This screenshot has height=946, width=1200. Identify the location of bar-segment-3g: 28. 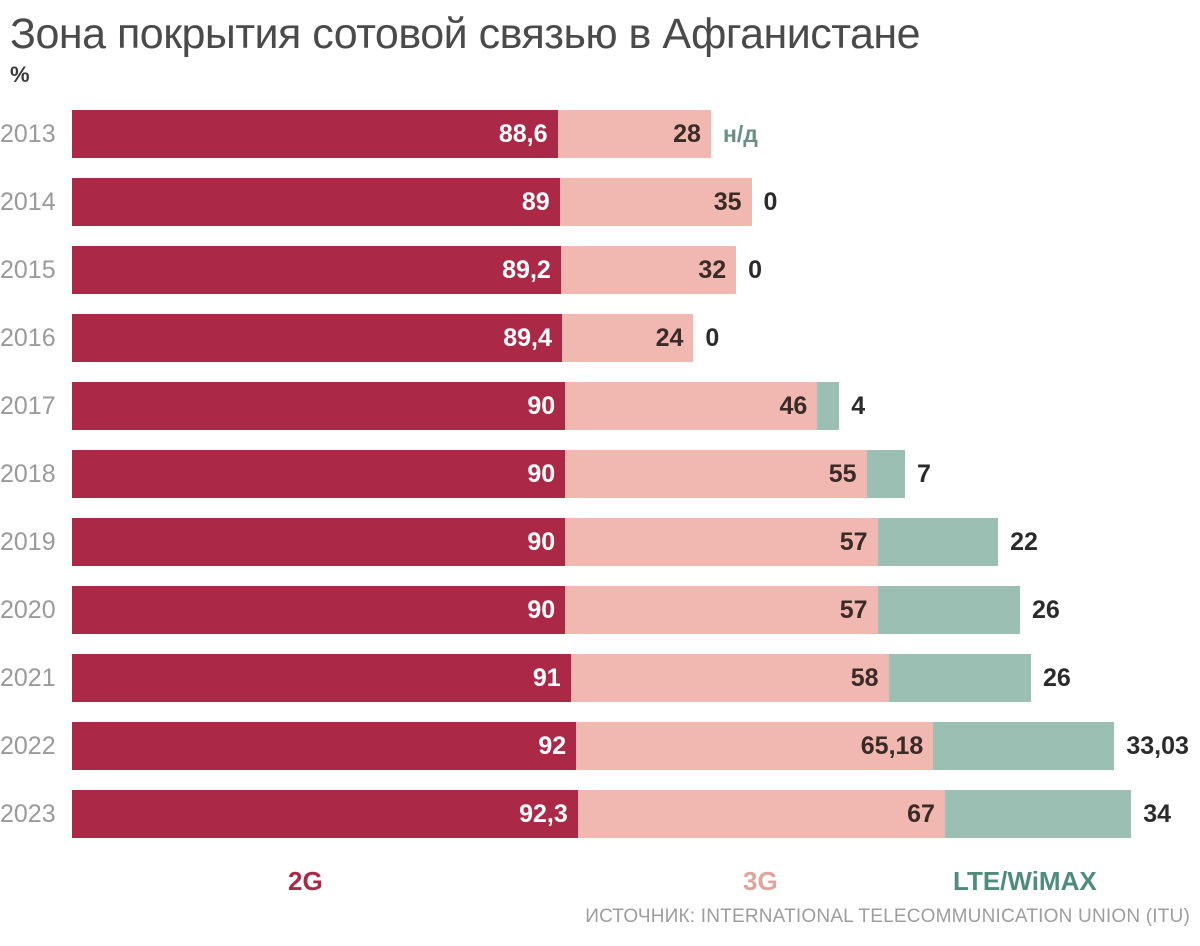
(634, 134).